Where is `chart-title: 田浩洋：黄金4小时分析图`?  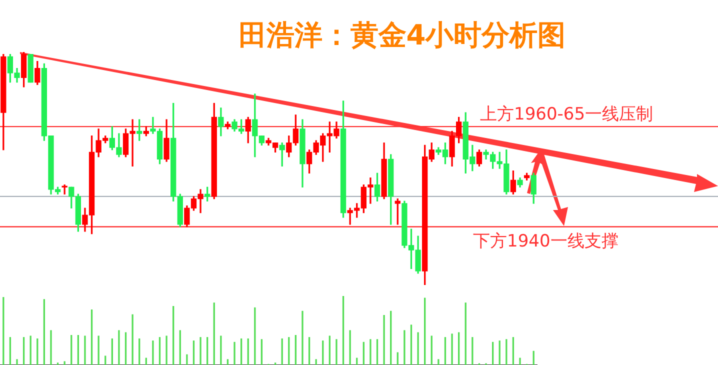
chart-title: 田浩洋：黄金4小时分析图 is located at coordinates (402, 35).